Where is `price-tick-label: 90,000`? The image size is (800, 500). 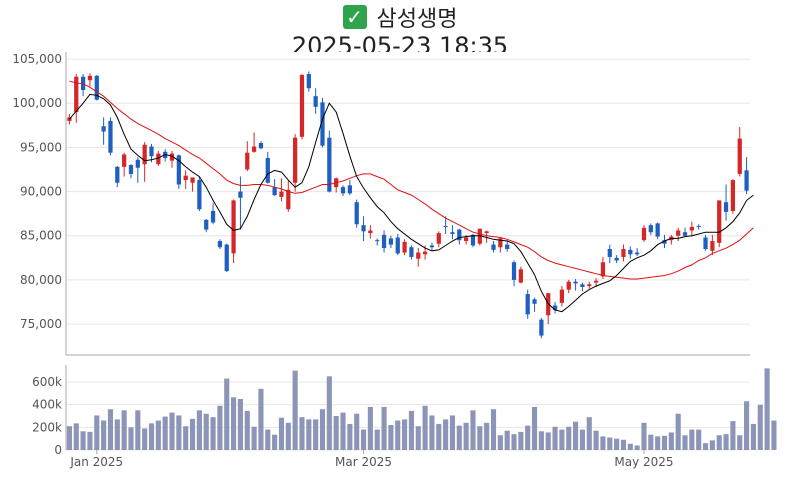
price-tick-label: 90,000 is located at coordinates (41, 192).